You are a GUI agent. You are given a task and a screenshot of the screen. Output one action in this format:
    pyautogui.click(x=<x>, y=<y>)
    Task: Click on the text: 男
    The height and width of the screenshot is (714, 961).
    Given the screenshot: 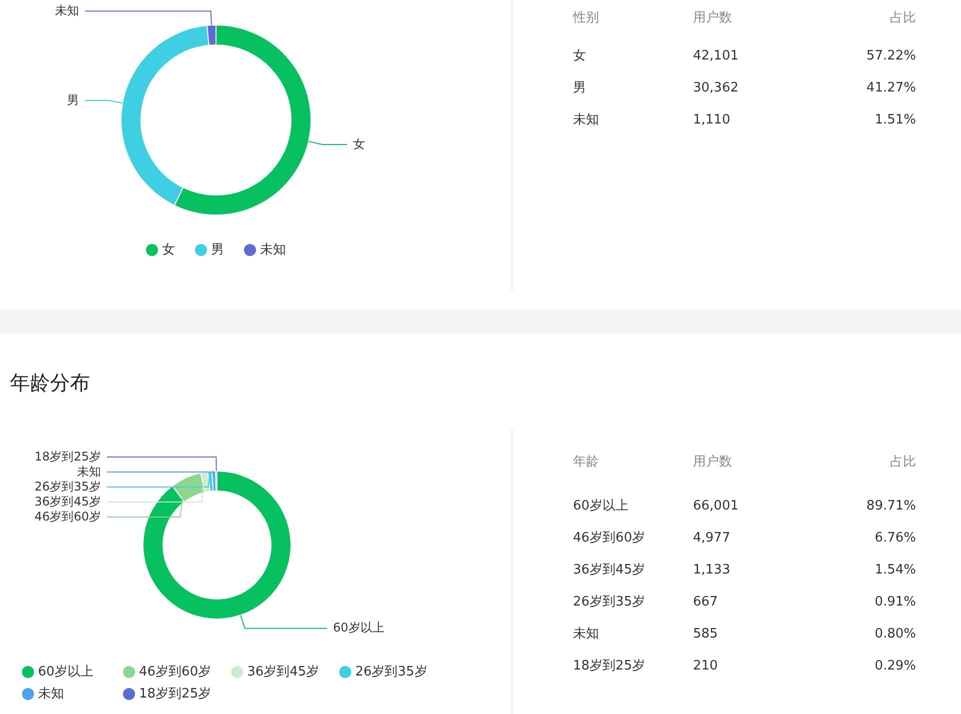 What is the action you would take?
    pyautogui.click(x=579, y=88)
    